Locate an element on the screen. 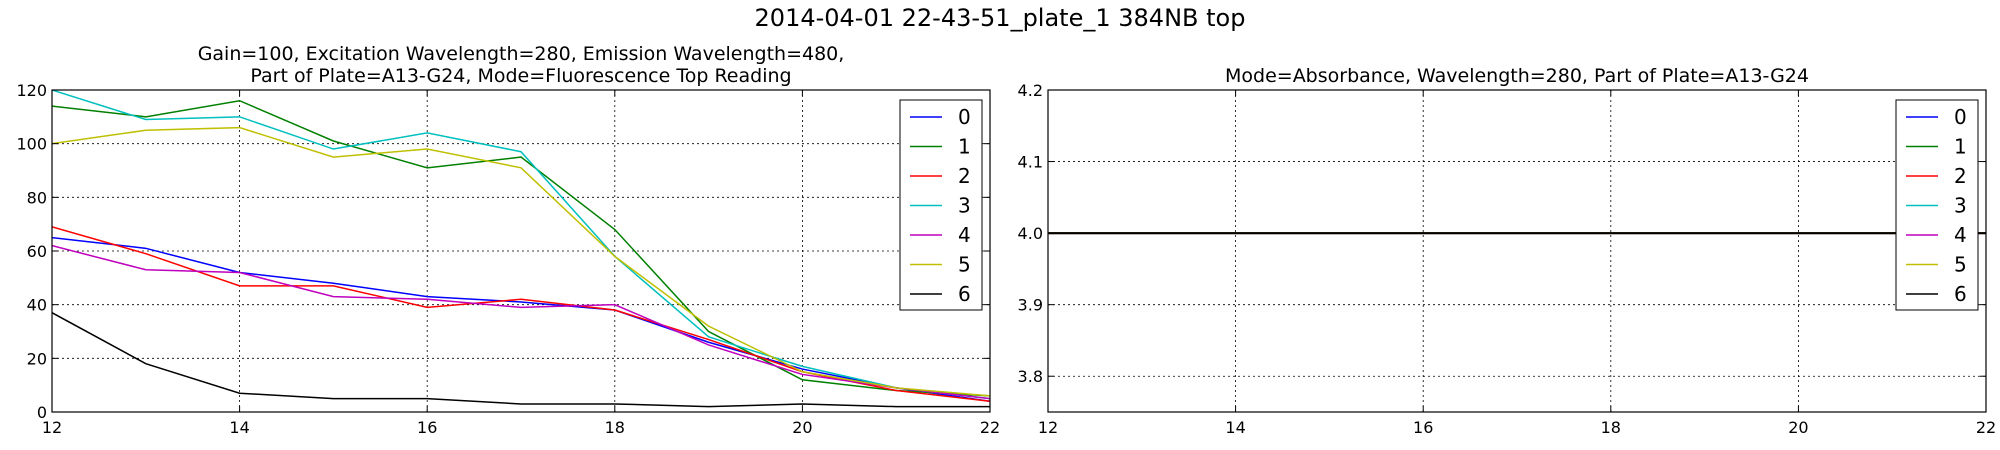  y-tick-label: 3.9 is located at coordinates (1030, 305).